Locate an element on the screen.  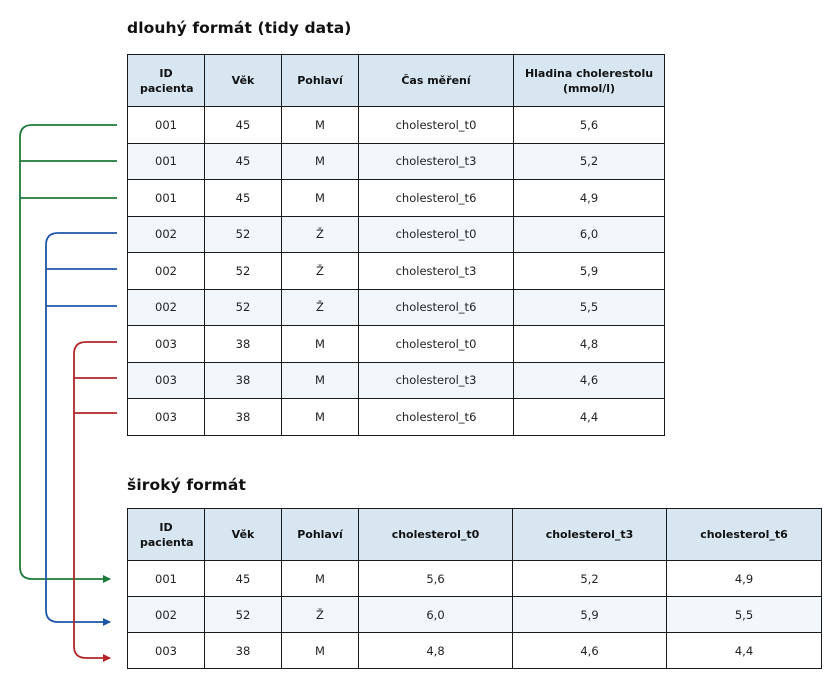
cell-hladina: 4,4 is located at coordinates (589, 417).